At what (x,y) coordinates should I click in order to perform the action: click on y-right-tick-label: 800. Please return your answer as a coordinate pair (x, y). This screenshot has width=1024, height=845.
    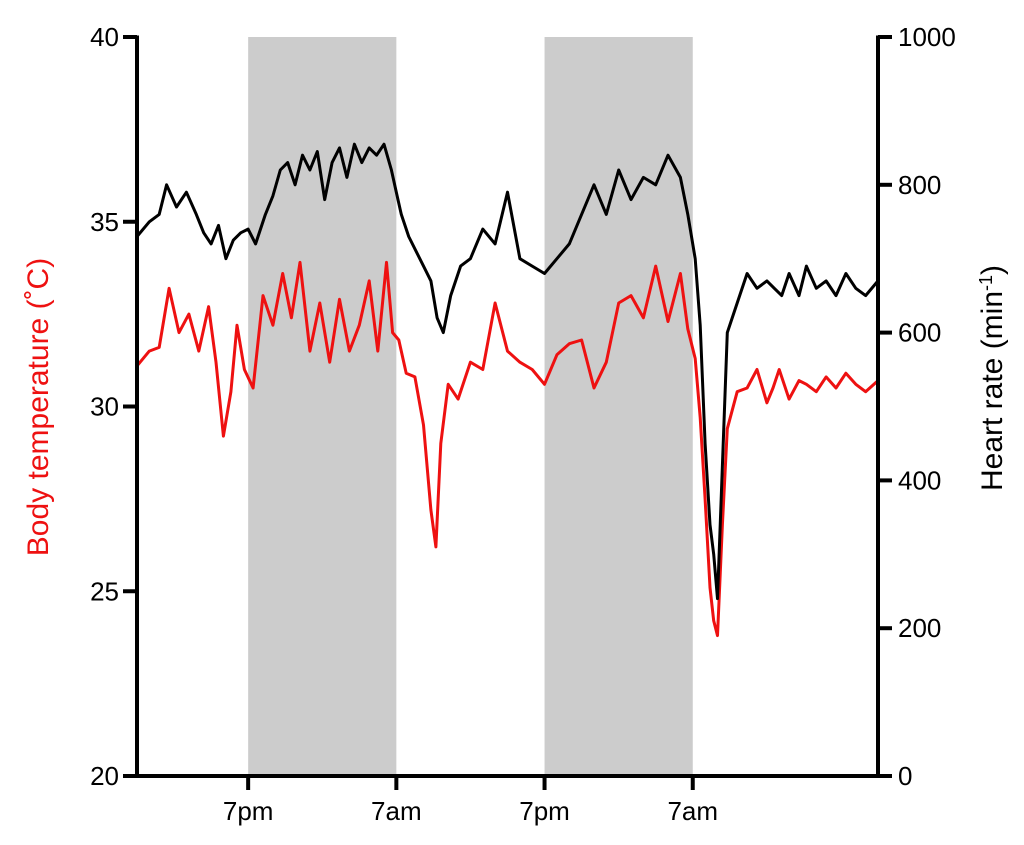
    Looking at the image, I should click on (919, 185).